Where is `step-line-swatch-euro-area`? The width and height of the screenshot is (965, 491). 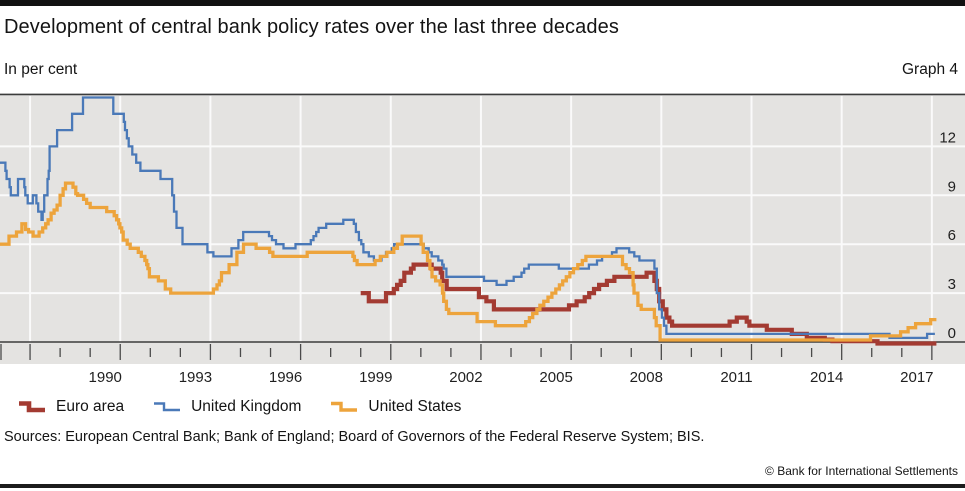 step-line-swatch-euro-area is located at coordinates (32, 407).